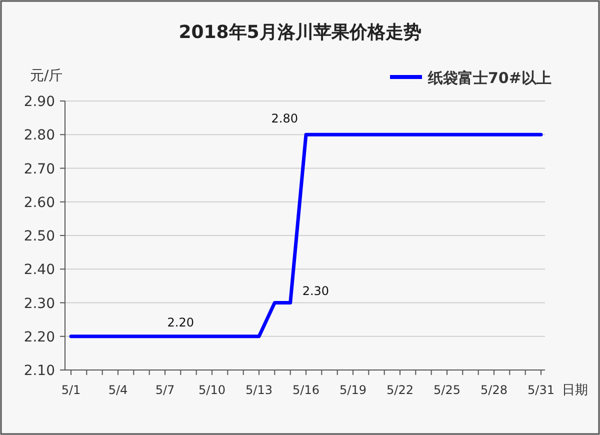  I want to click on y-tick-label: 2.50, so click(39, 236).